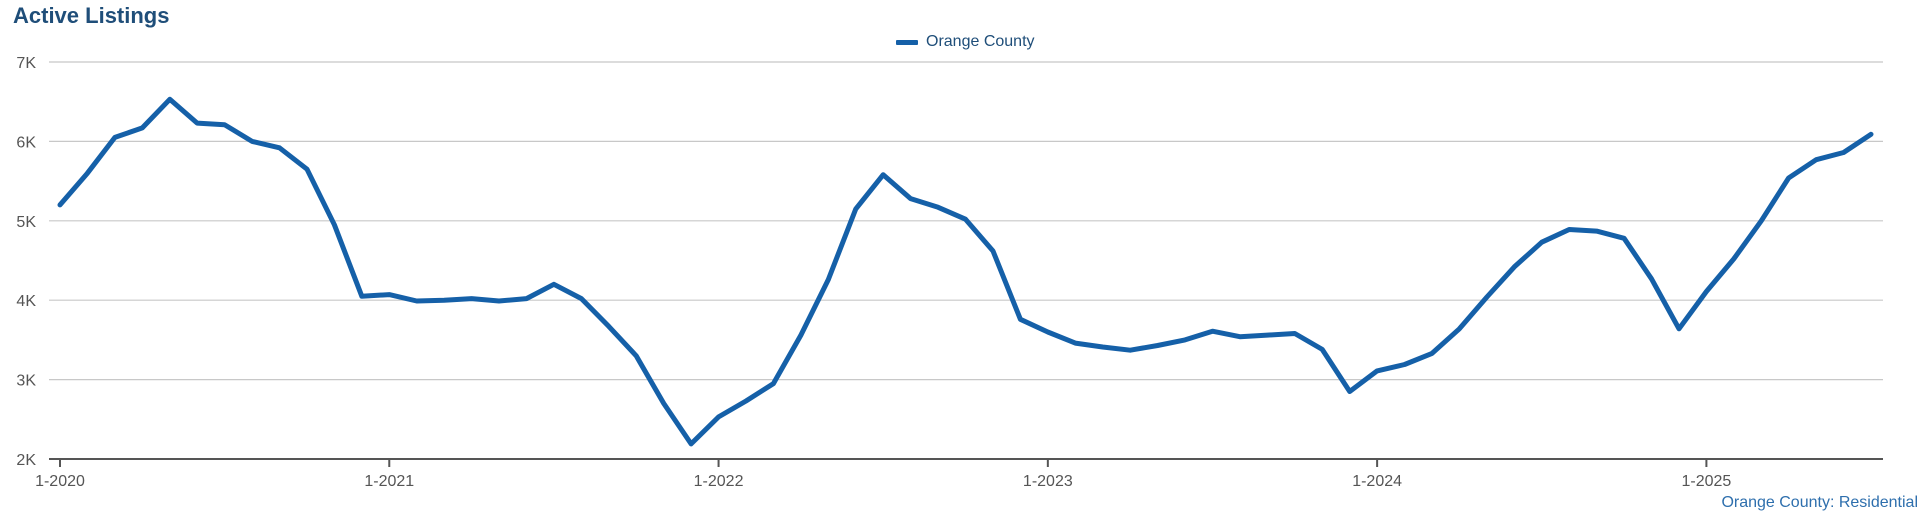 The image size is (1920, 514). Describe the element at coordinates (60, 481) in the screenshot. I see `x-tick-label: 1-2020` at that location.